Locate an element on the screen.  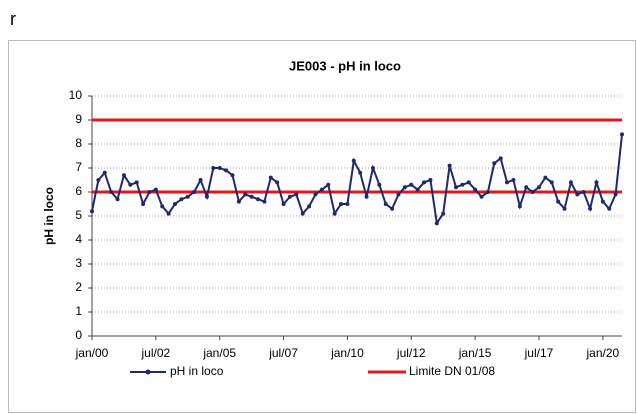
x-tick-label: jan/05 is located at coordinates (219, 353).